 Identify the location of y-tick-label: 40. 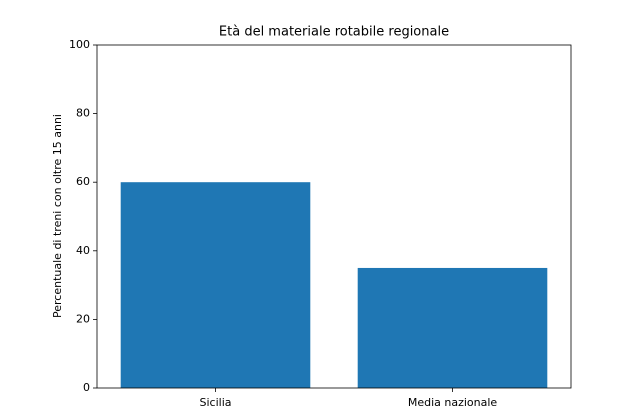
(83, 250).